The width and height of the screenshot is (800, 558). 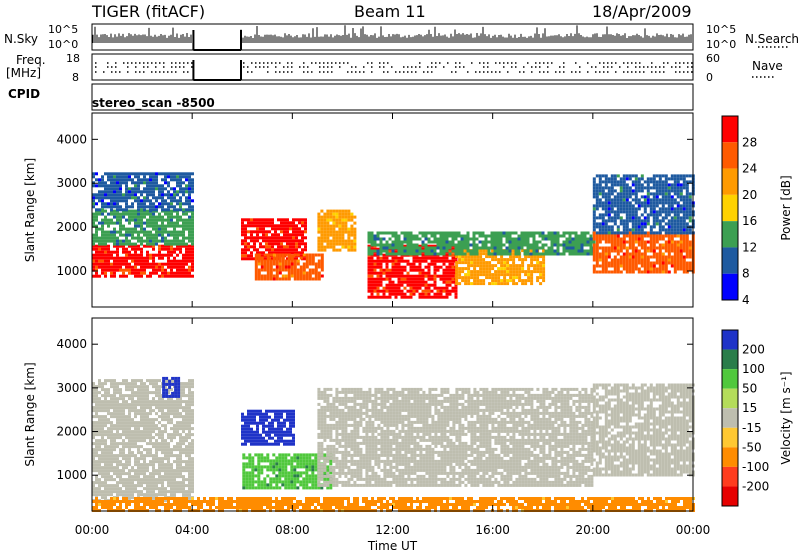 What do you see at coordinates (746, 274) in the screenshot?
I see `power-colorbar-tick-label: 8` at bounding box center [746, 274].